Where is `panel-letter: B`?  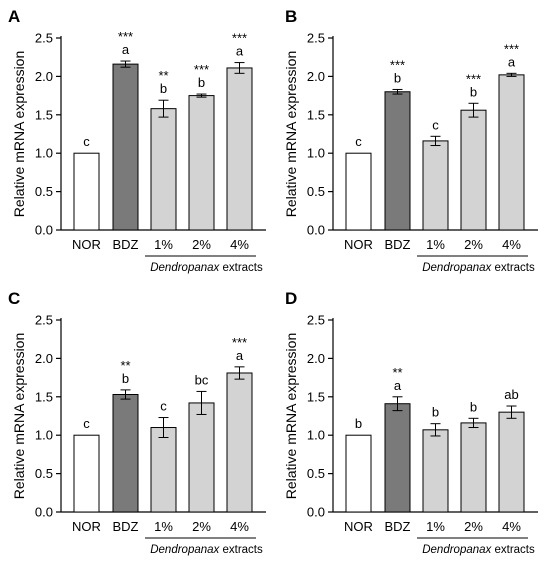 panel-letter: B is located at coordinates (291, 16).